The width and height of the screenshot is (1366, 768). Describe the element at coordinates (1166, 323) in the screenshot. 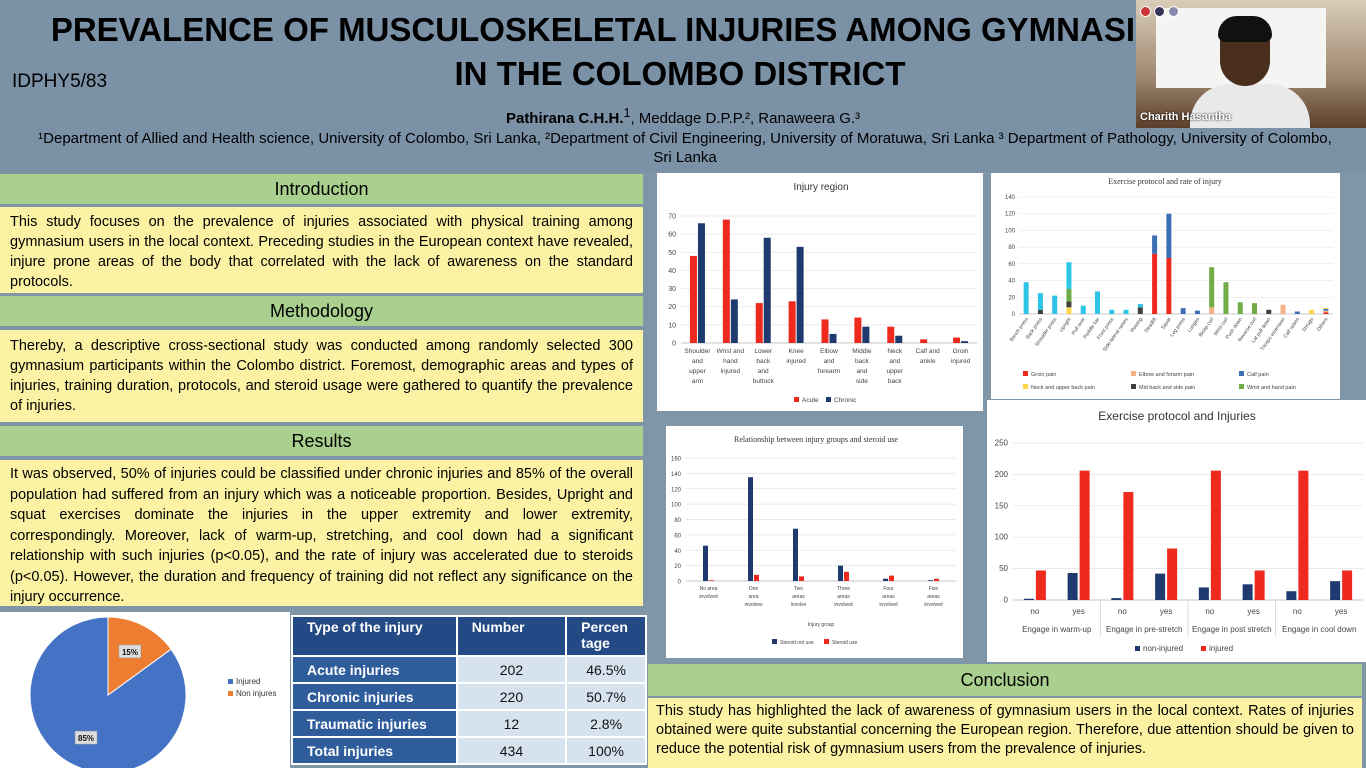

I see `x-tick-label: Squat` at that location.